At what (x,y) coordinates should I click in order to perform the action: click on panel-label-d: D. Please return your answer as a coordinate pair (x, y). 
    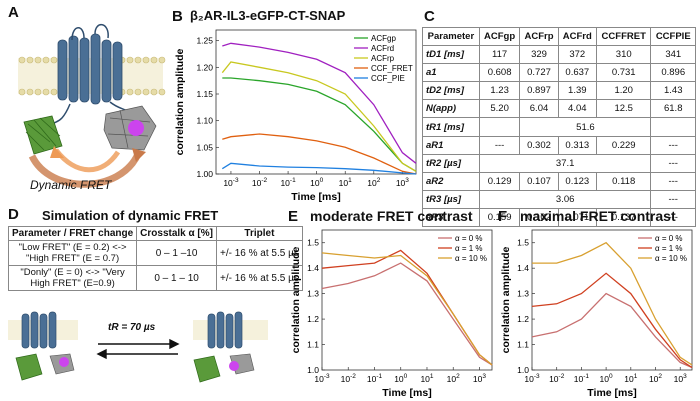
    Looking at the image, I should click on (13, 214).